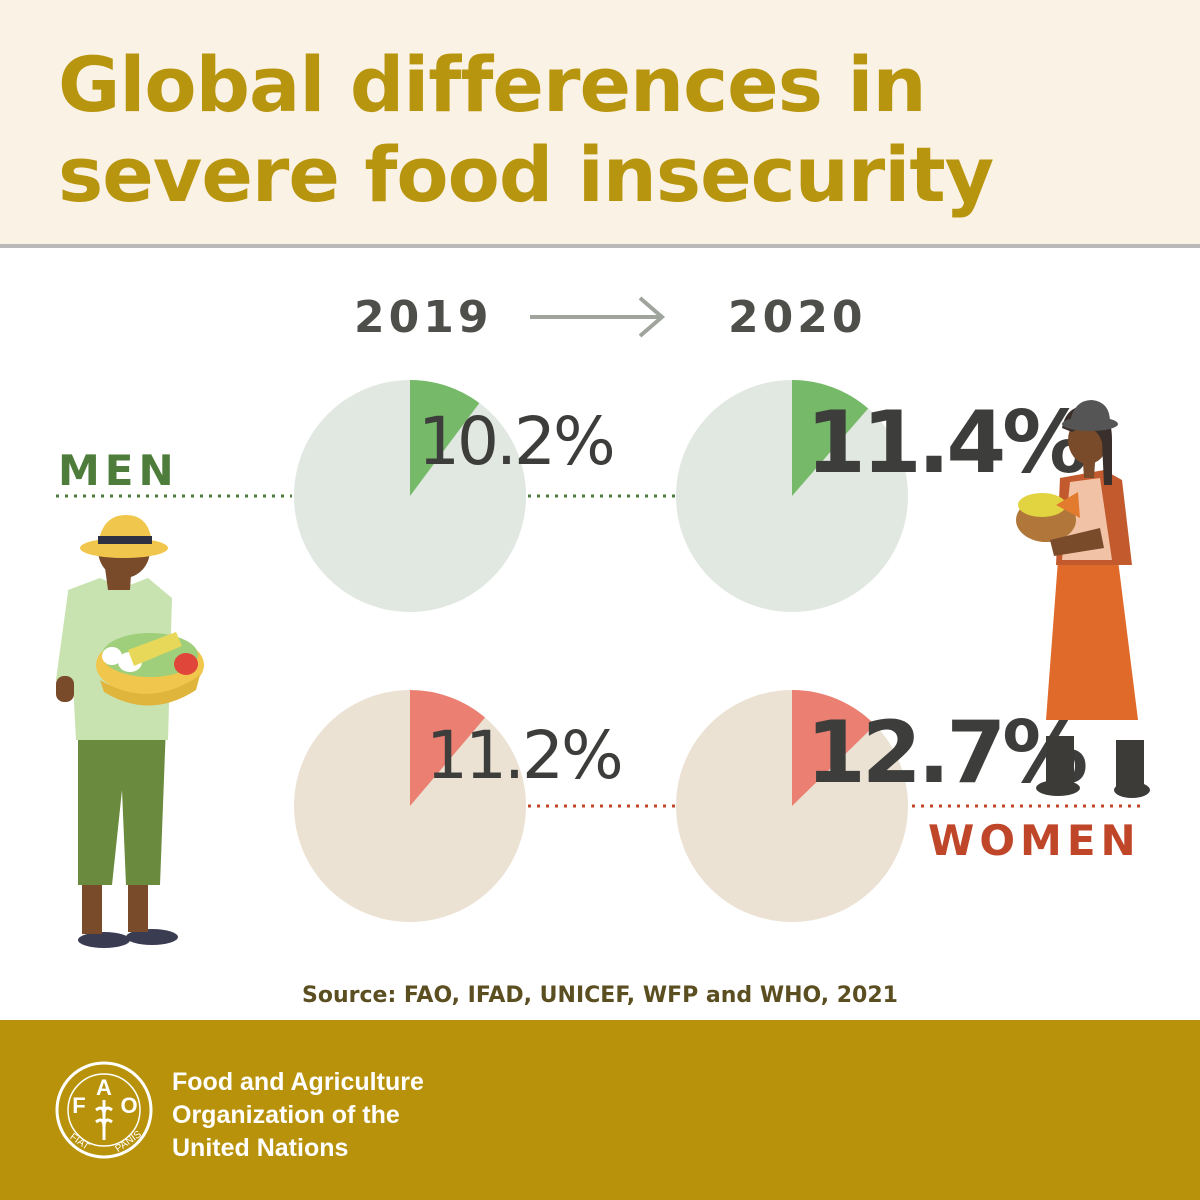 The width and height of the screenshot is (1200, 1200). I want to click on title-line-2: severe food insecurity, so click(526, 174).